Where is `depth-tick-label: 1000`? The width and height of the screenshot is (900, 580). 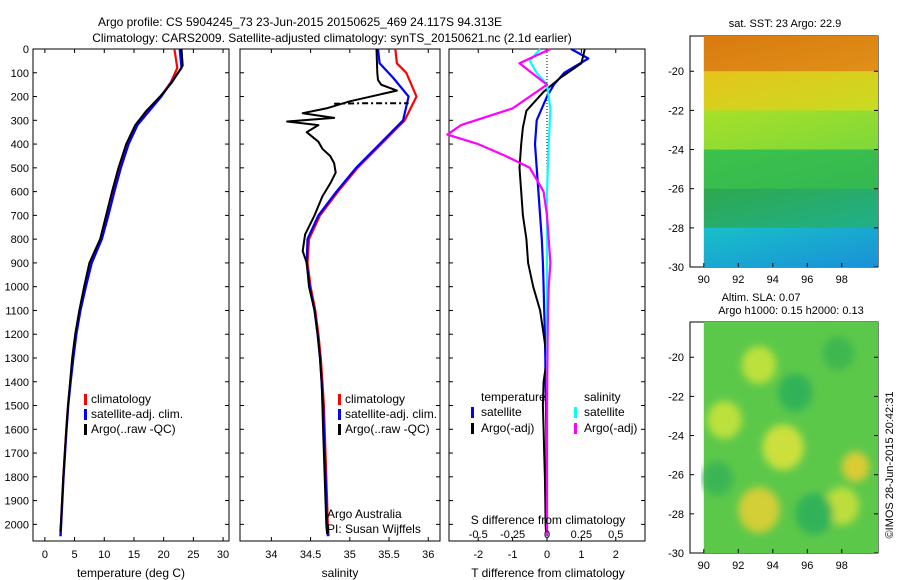
depth-tick-label: 1000 is located at coordinates (17, 288).